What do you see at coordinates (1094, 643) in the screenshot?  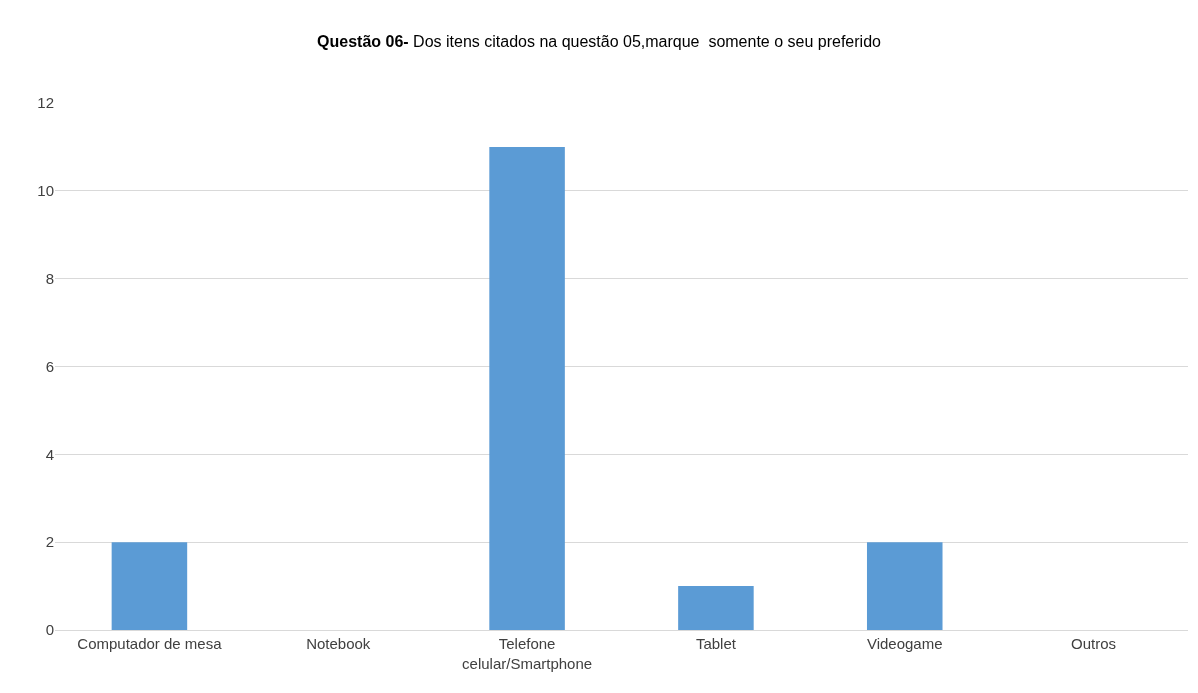 I see `x-tick-label: Outros` at bounding box center [1094, 643].